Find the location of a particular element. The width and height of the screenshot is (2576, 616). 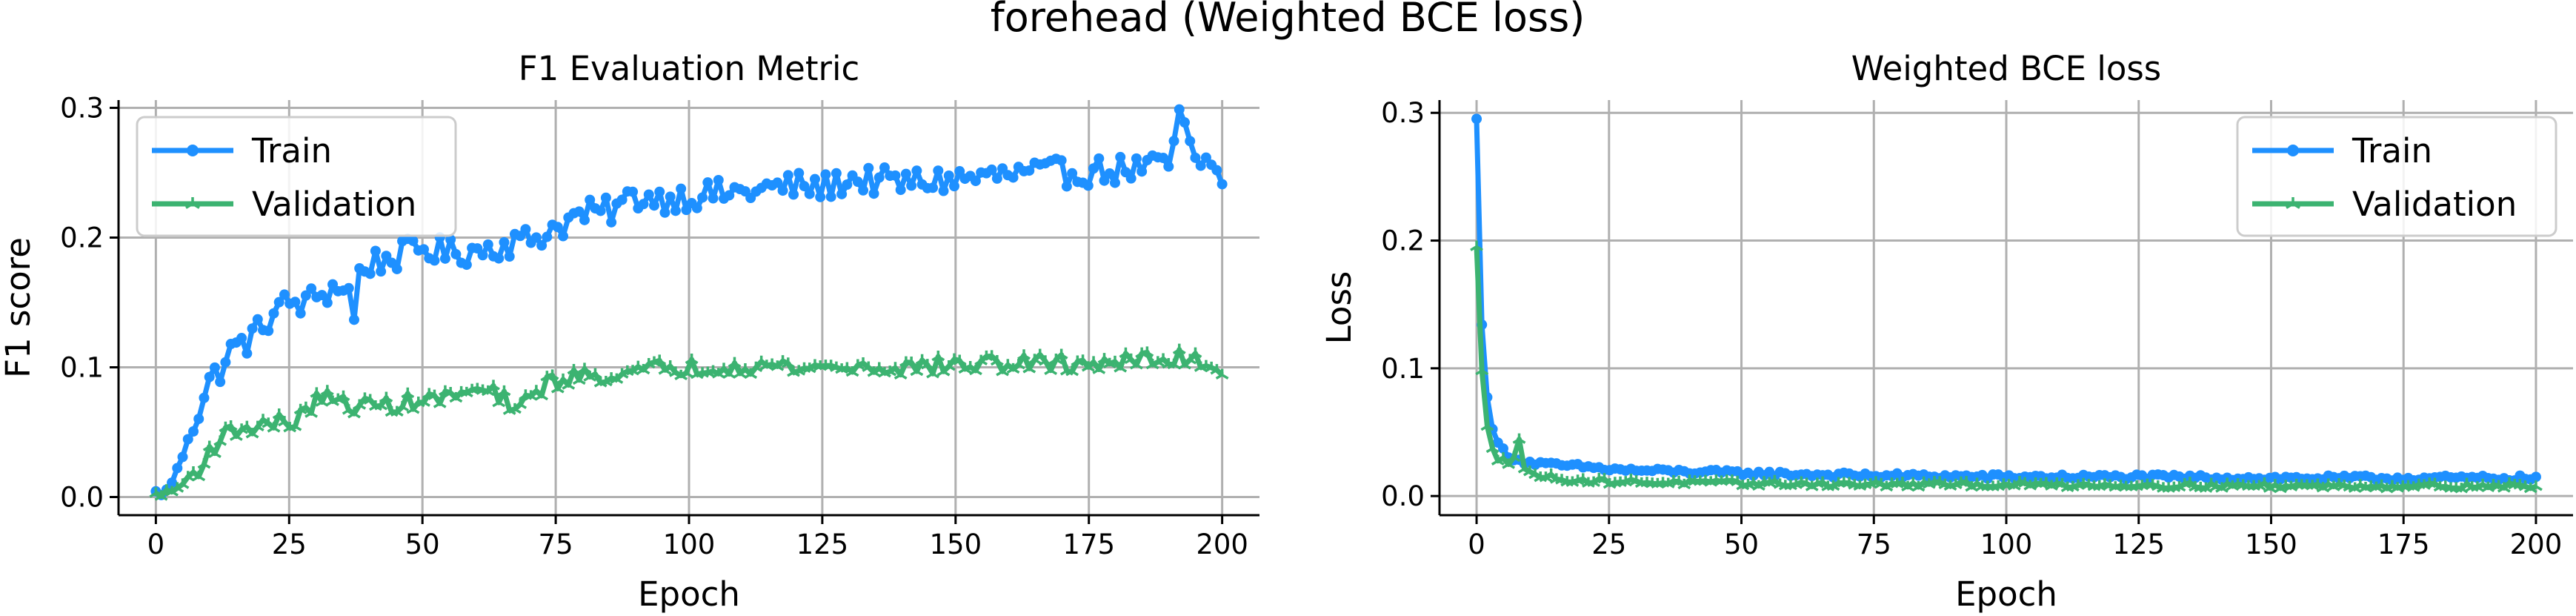

loss-chart-legend: Train Validation is located at coordinates (2396, 176).